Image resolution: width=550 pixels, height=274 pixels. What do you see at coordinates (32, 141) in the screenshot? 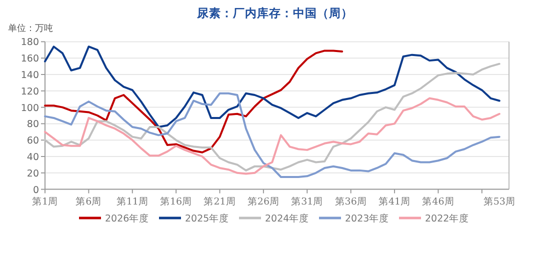
I see `y-tick-label: 60` at bounding box center [32, 141].